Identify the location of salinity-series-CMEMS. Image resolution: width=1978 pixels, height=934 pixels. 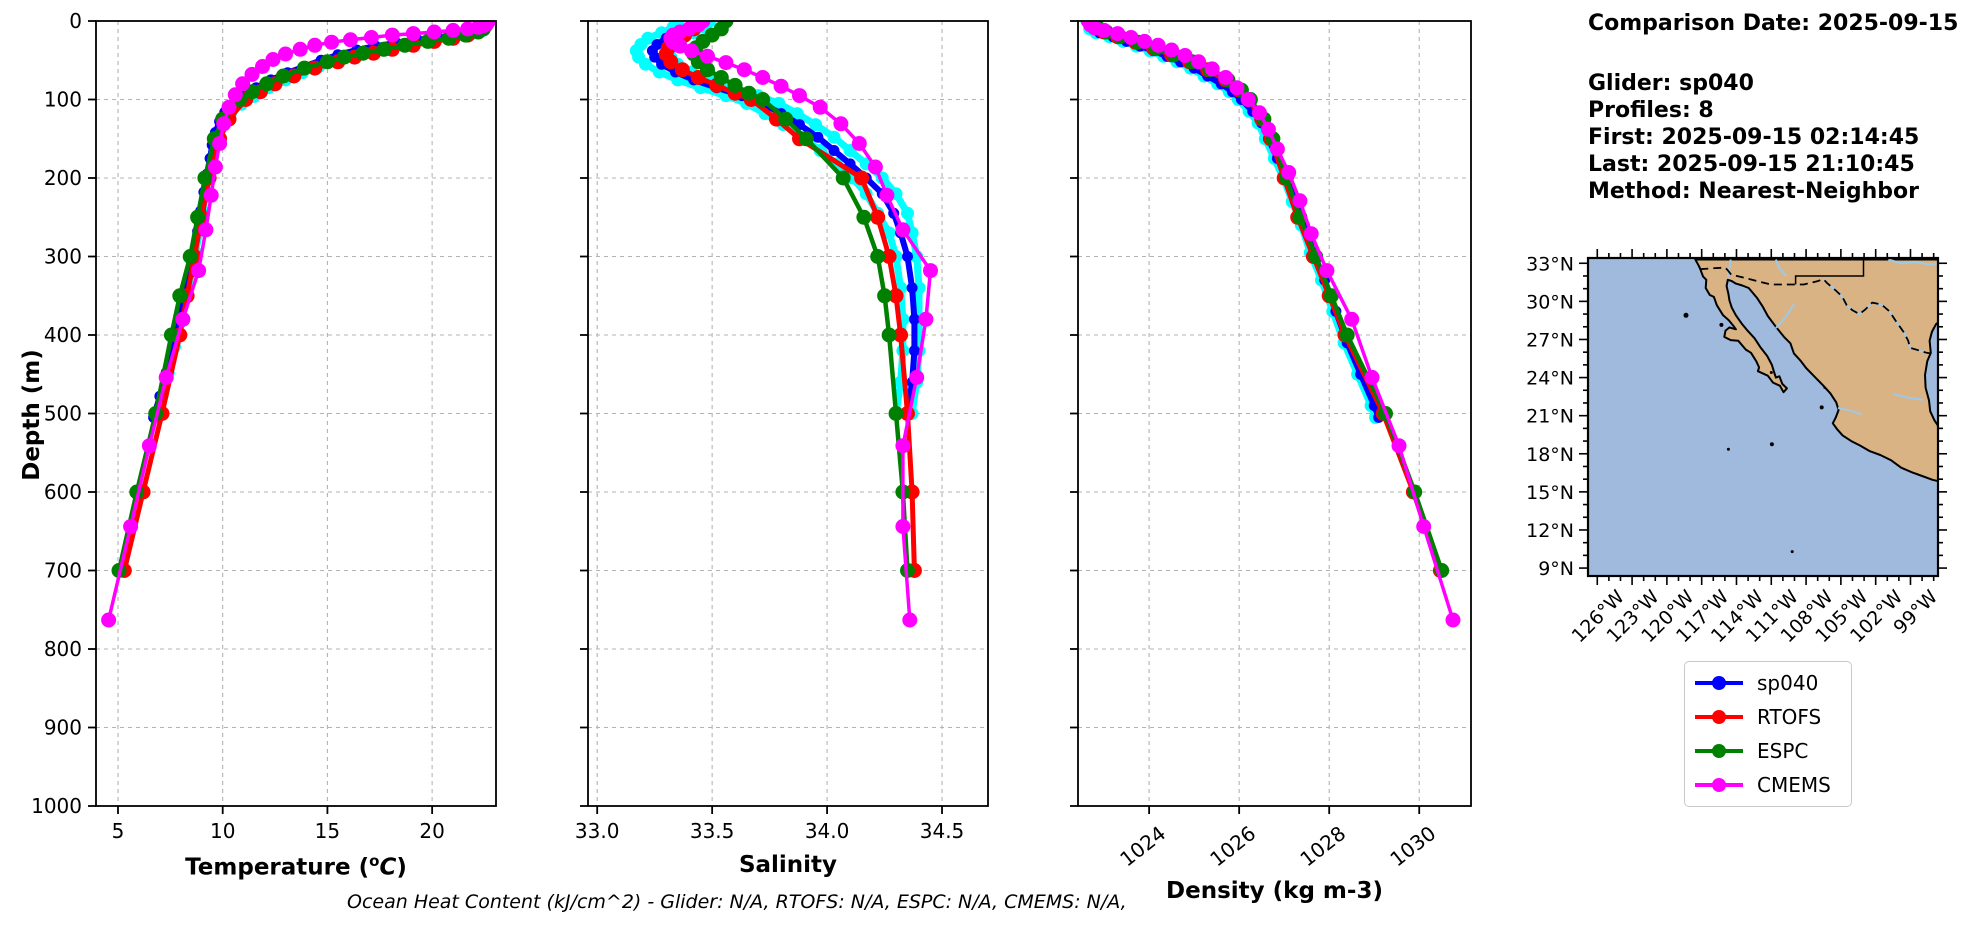
(800, 324).